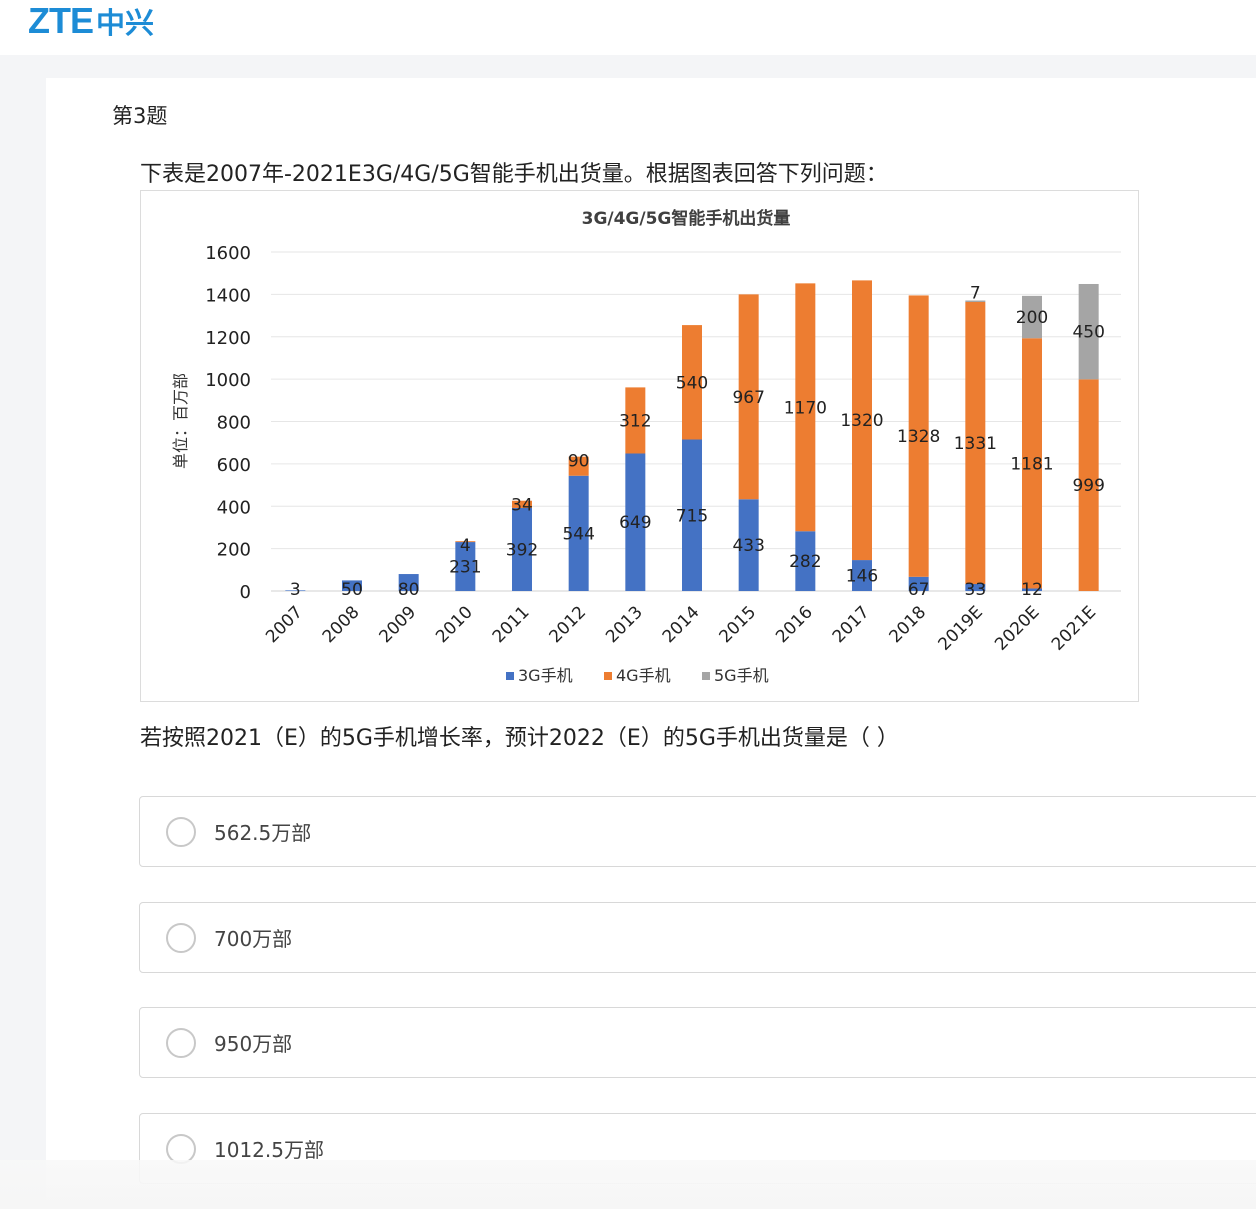 The height and width of the screenshot is (1209, 1256). I want to click on x-tick-label: 2015, so click(737, 624).